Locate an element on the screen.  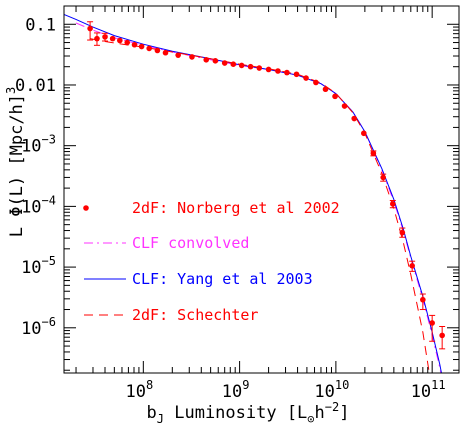
x-label-sup: −2 is located at coordinates (332, 407).